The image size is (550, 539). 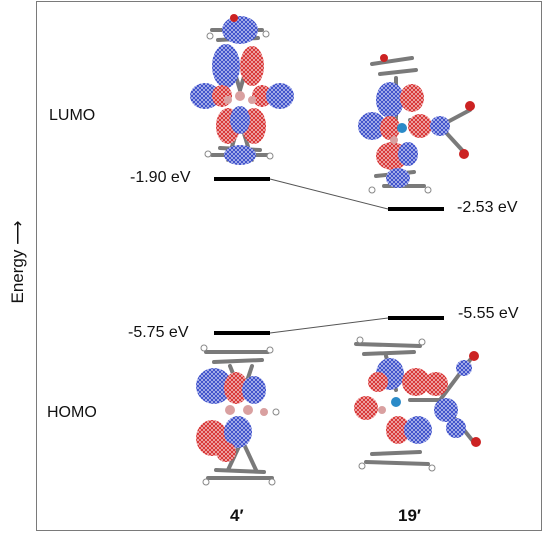 I want to click on energy-value-lumo-4: -1.90 eV, so click(x=160, y=177).